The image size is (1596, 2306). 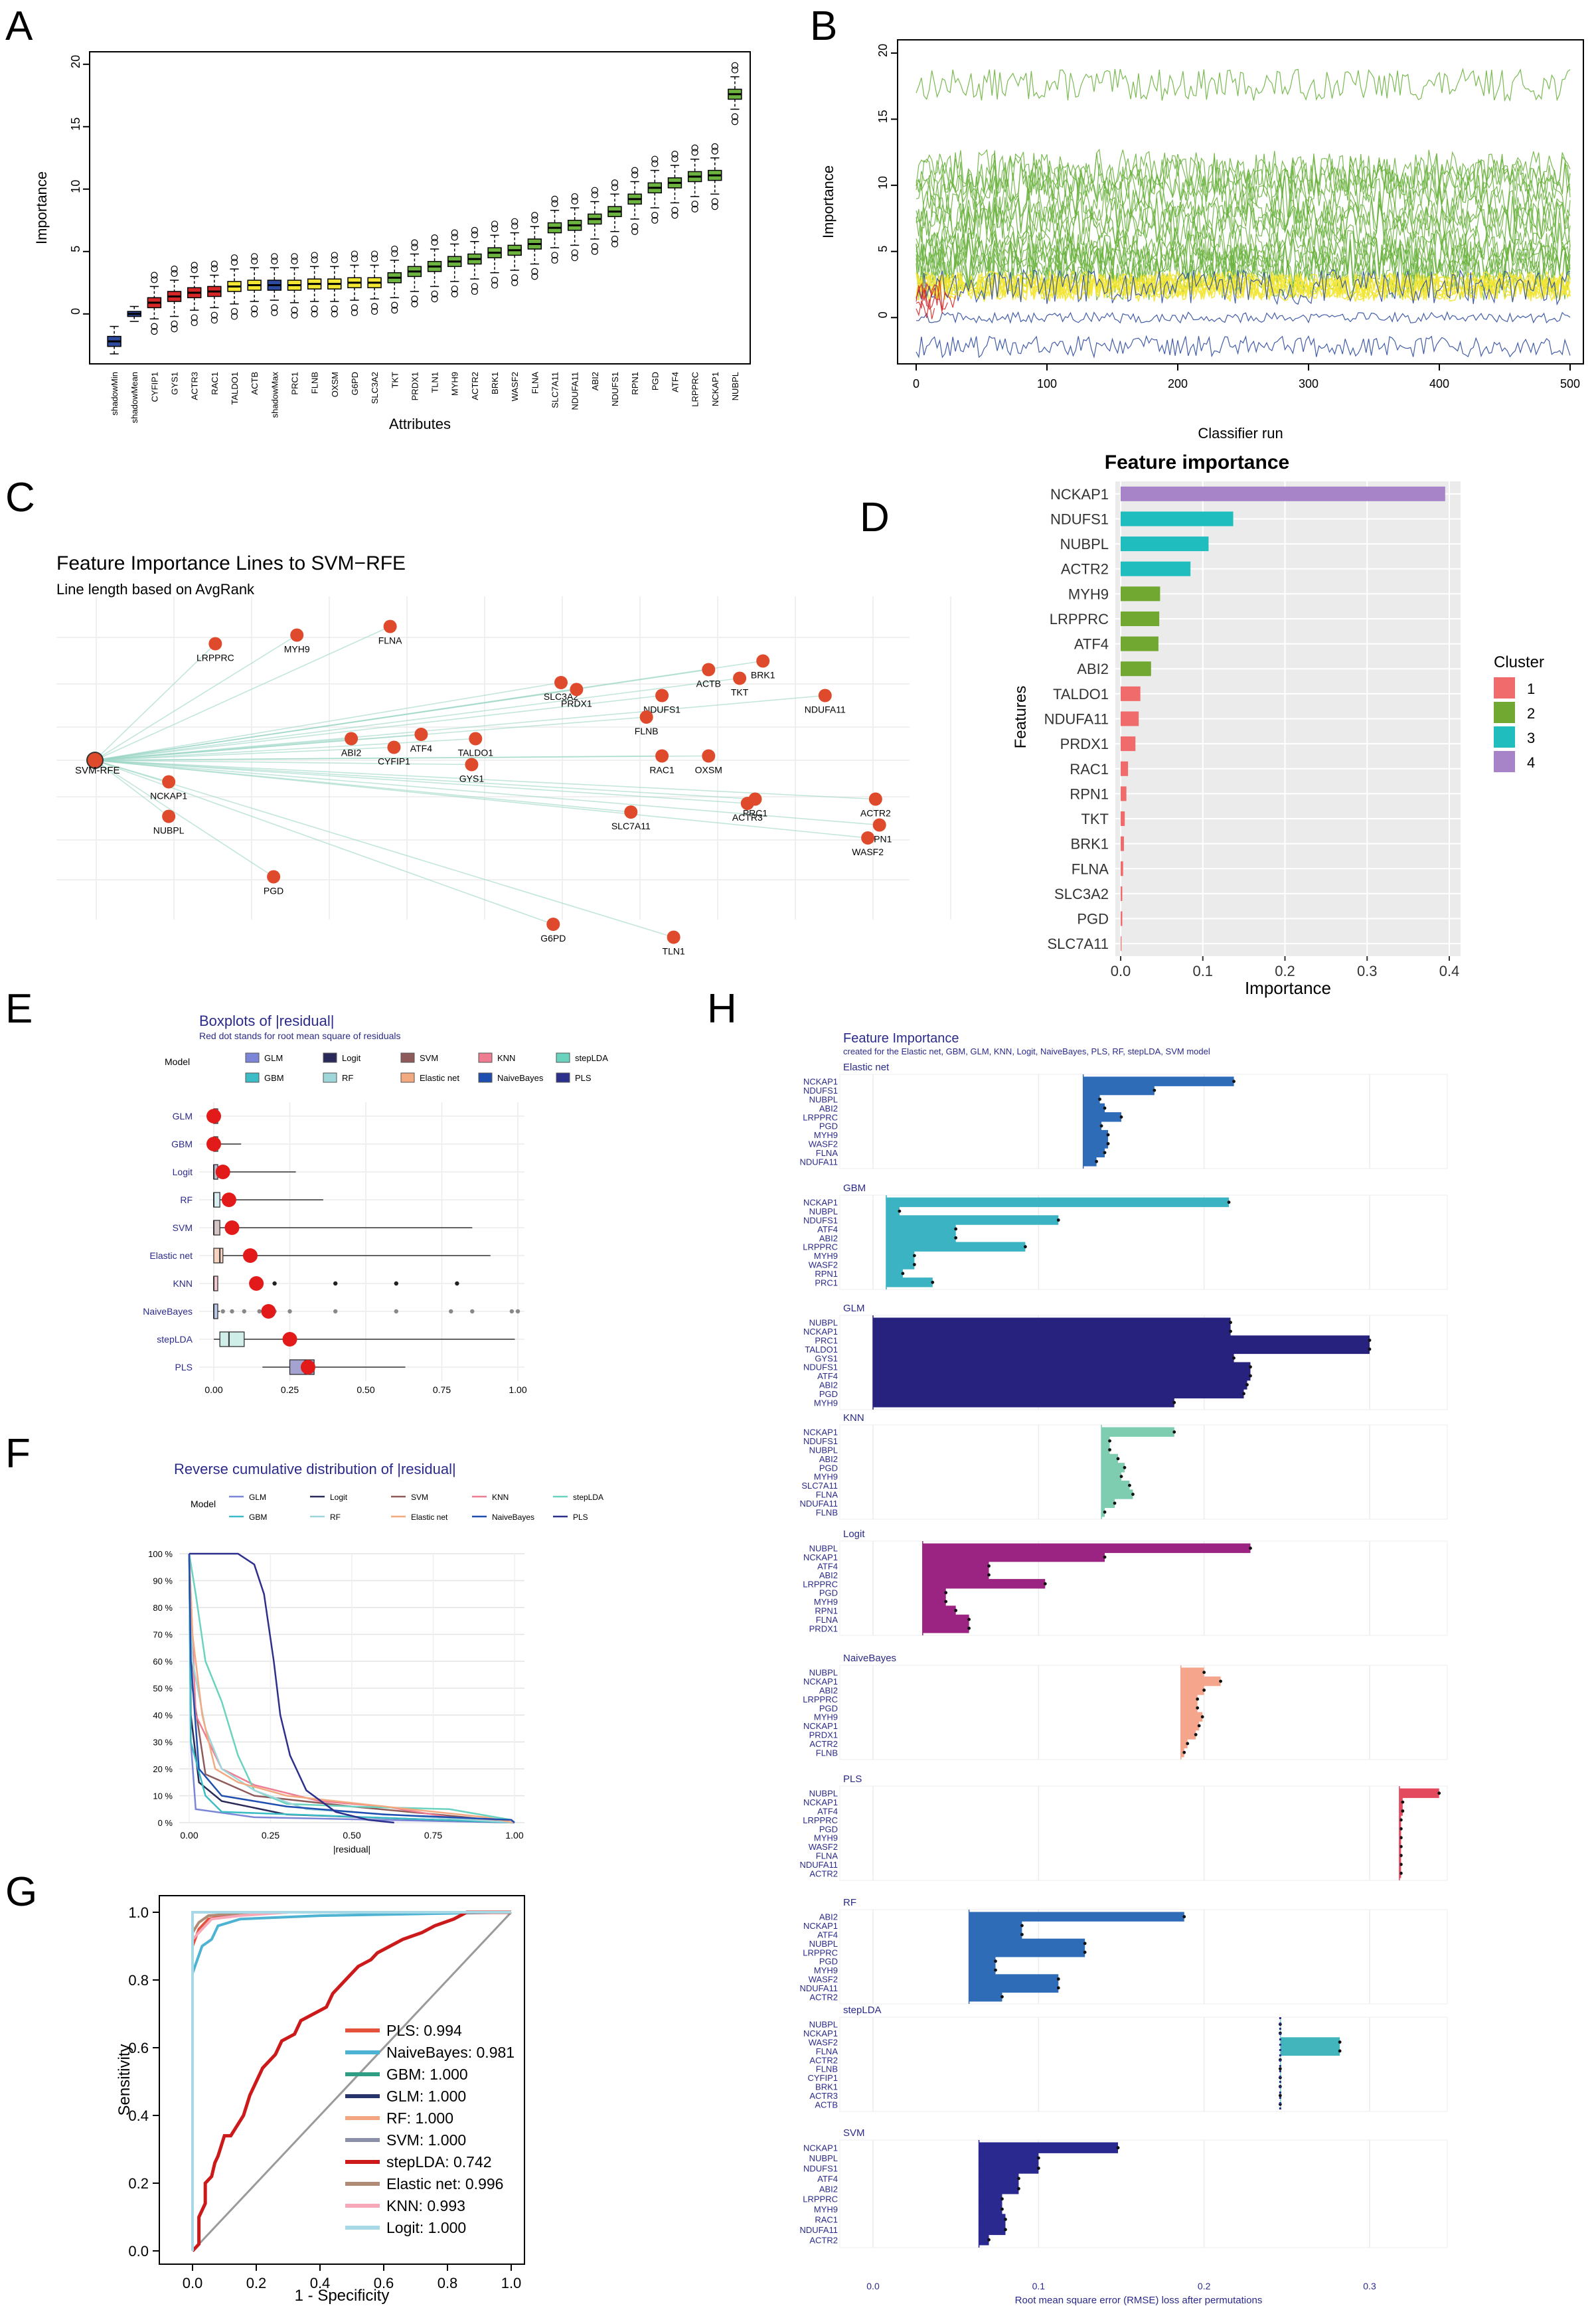 I want to click on importance-bar-PRDX1, so click(x=945, y=1628).